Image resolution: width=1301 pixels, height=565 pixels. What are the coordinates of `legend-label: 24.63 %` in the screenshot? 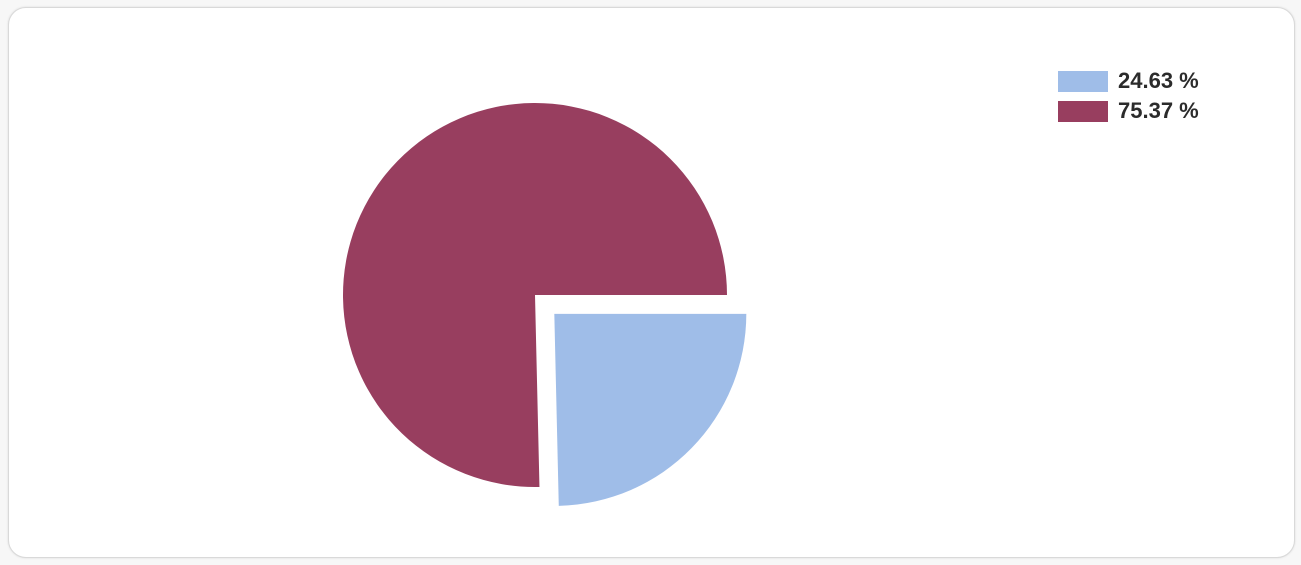 It's located at (1158, 80).